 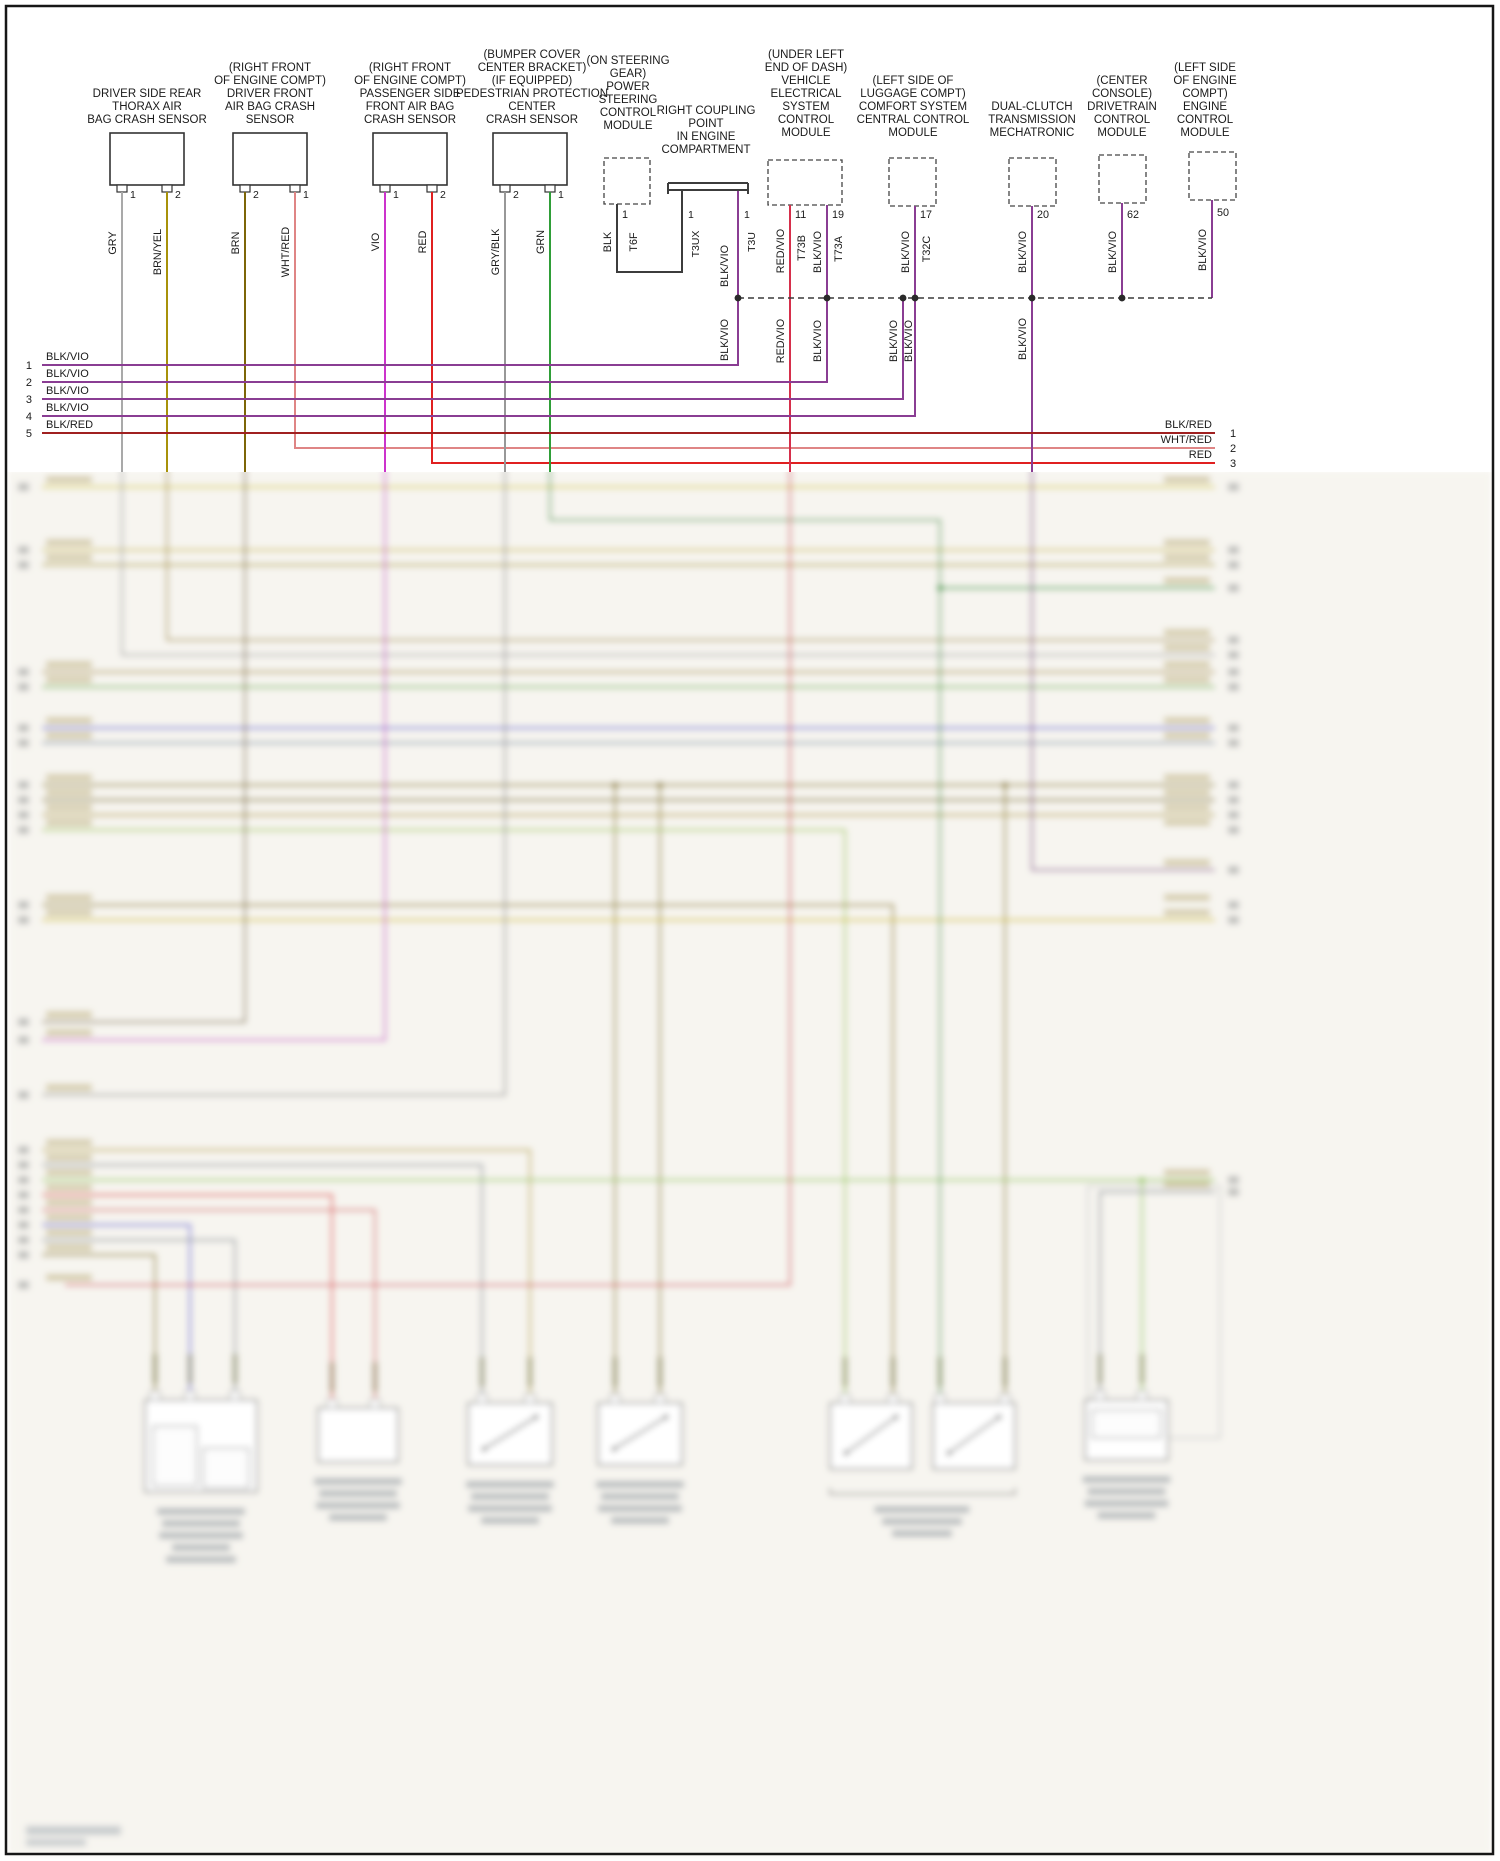 I want to click on pin-number: 1, so click(x=133, y=195).